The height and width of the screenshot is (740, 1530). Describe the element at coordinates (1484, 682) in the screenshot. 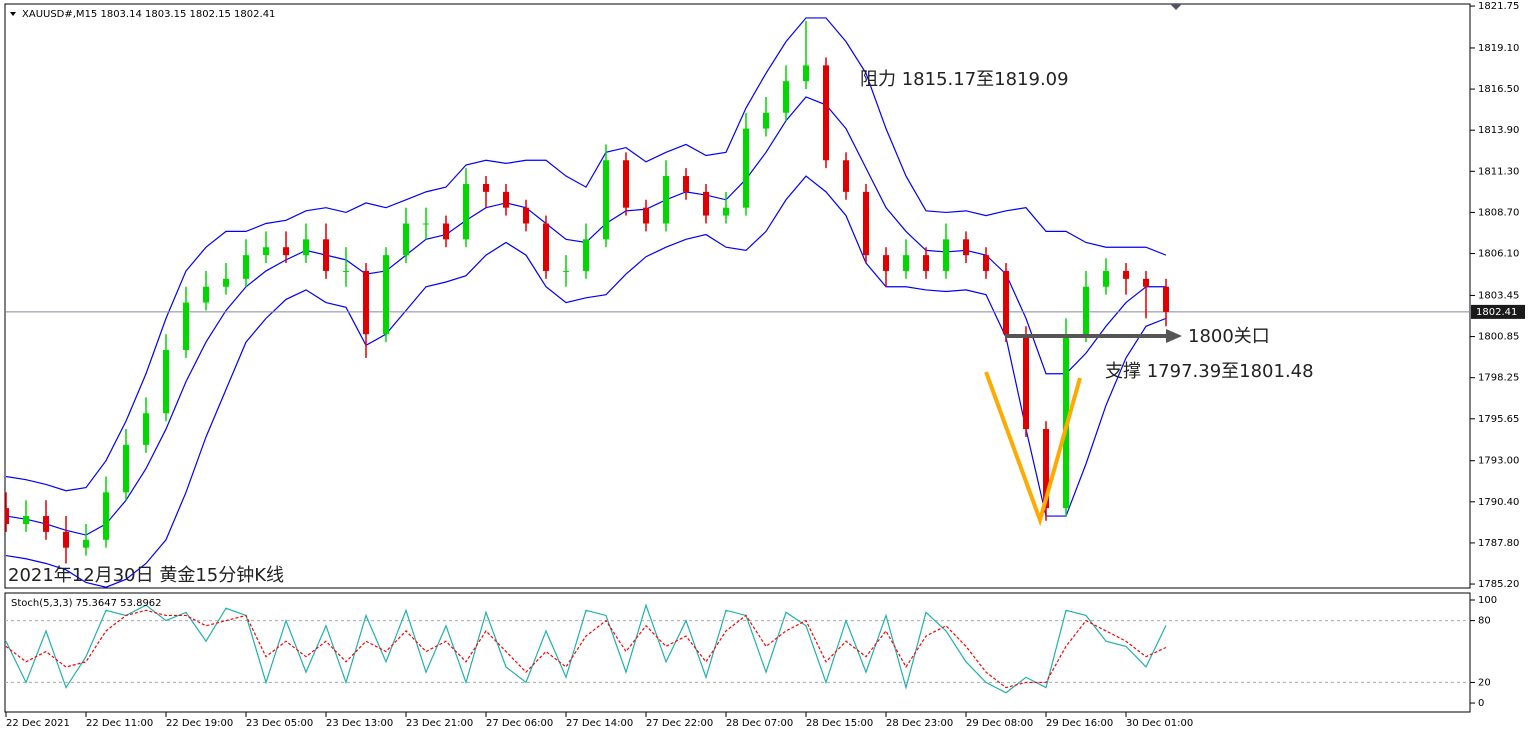

I see `y-tick-label: 20` at that location.